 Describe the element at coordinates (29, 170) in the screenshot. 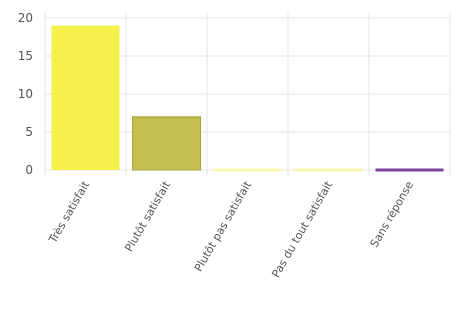

I see `y-tick-label-0: 0` at that location.